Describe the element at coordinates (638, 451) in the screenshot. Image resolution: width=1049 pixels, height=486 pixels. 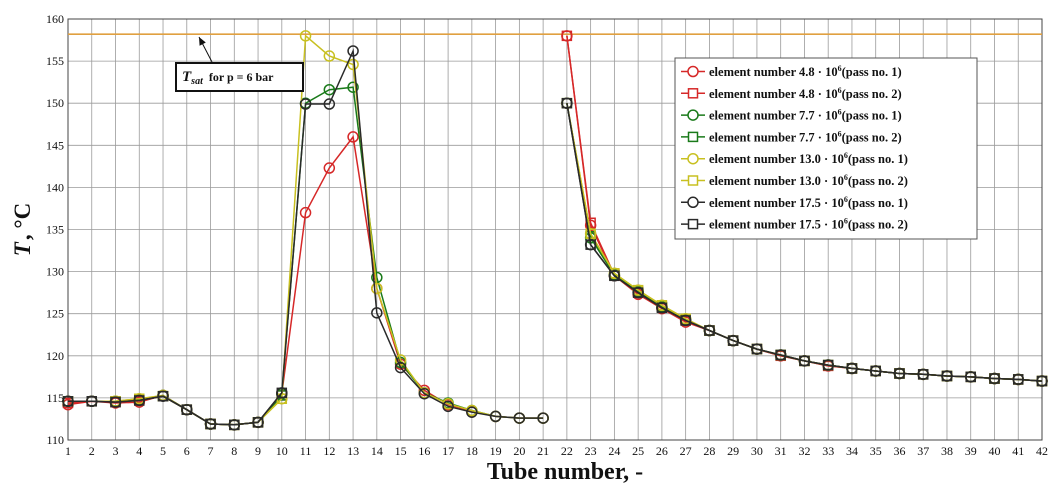
I see `x-tick-label: 25` at that location.